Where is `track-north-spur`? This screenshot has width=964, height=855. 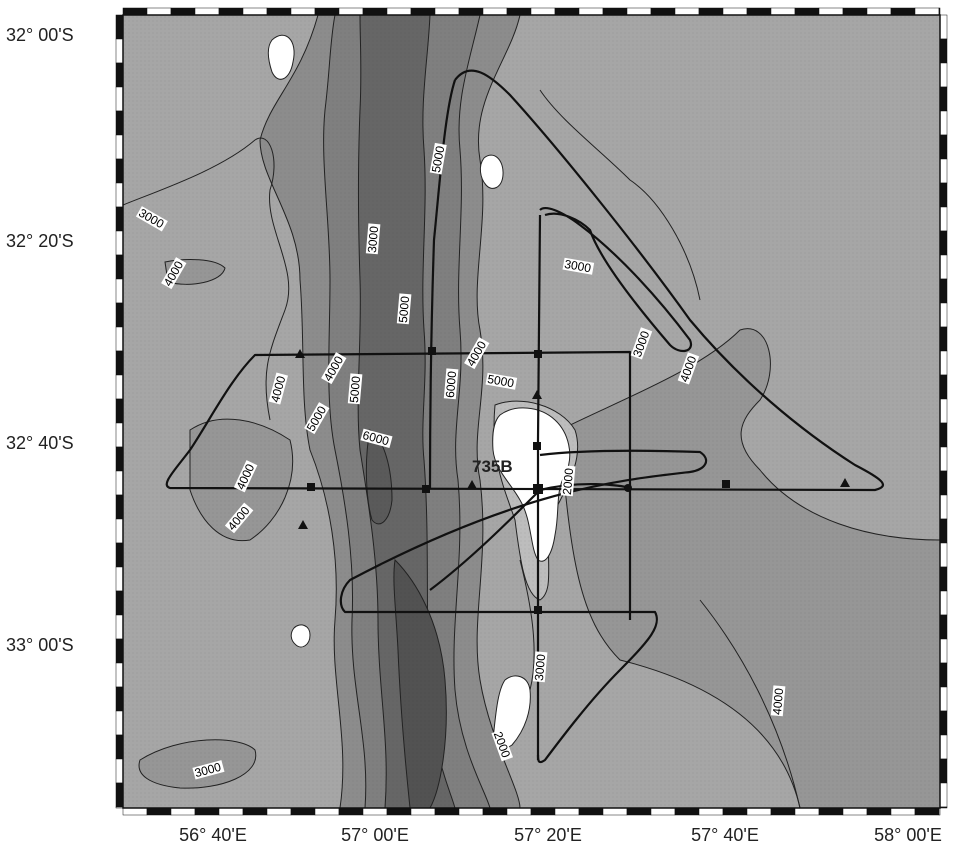
track-north-spur is located at coordinates (442, 284).